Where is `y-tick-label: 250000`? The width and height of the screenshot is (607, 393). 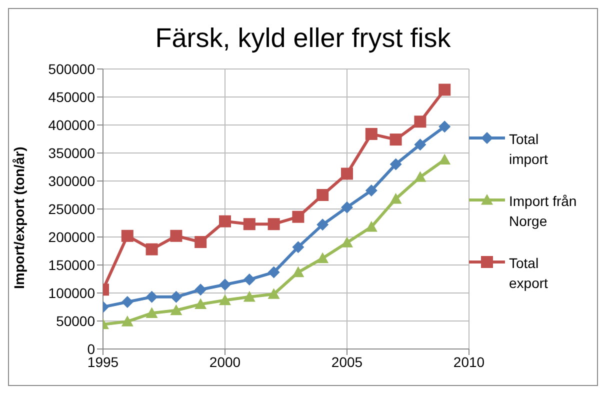
y-tick-label: 250000 is located at coordinates (72, 208).